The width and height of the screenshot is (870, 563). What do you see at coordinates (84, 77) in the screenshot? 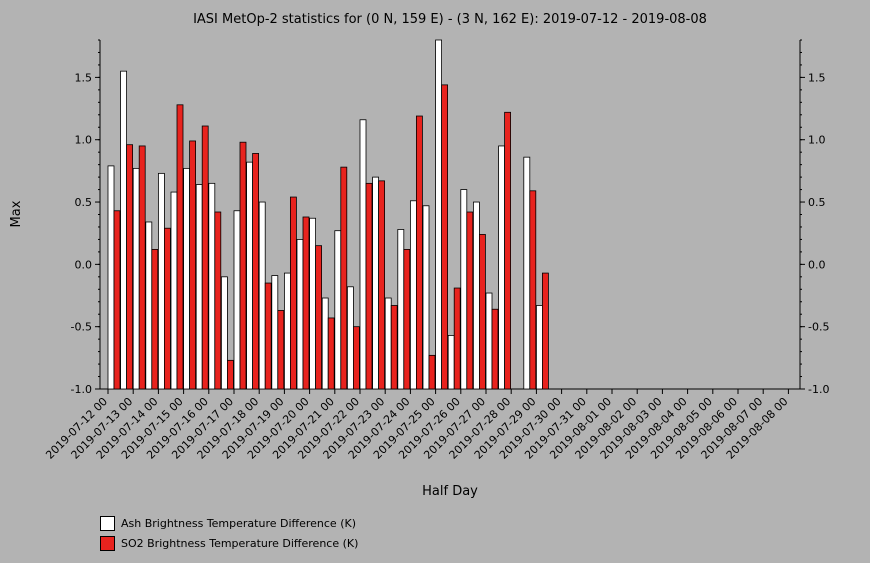
I see `y-tick-label-left: 1.5` at bounding box center [84, 77].